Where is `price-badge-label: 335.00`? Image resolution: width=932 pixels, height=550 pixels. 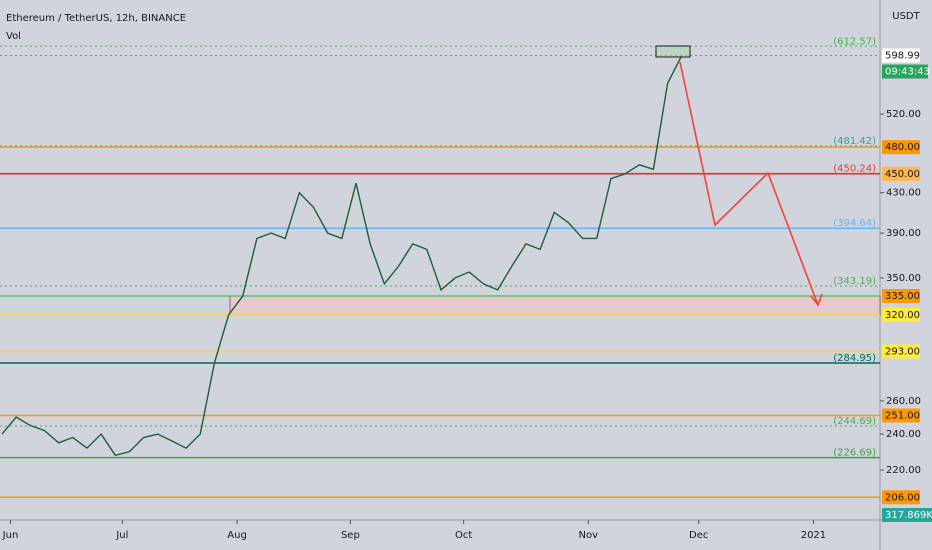 price-badge-label: 335.00 is located at coordinates (902, 296).